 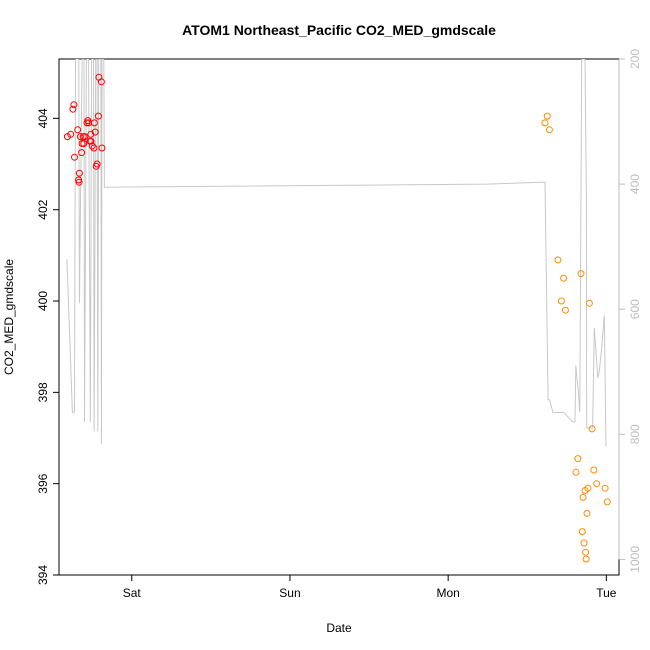 I want to click on right-y-axis: 200 400 600 800 1000, so click(x=630, y=311).